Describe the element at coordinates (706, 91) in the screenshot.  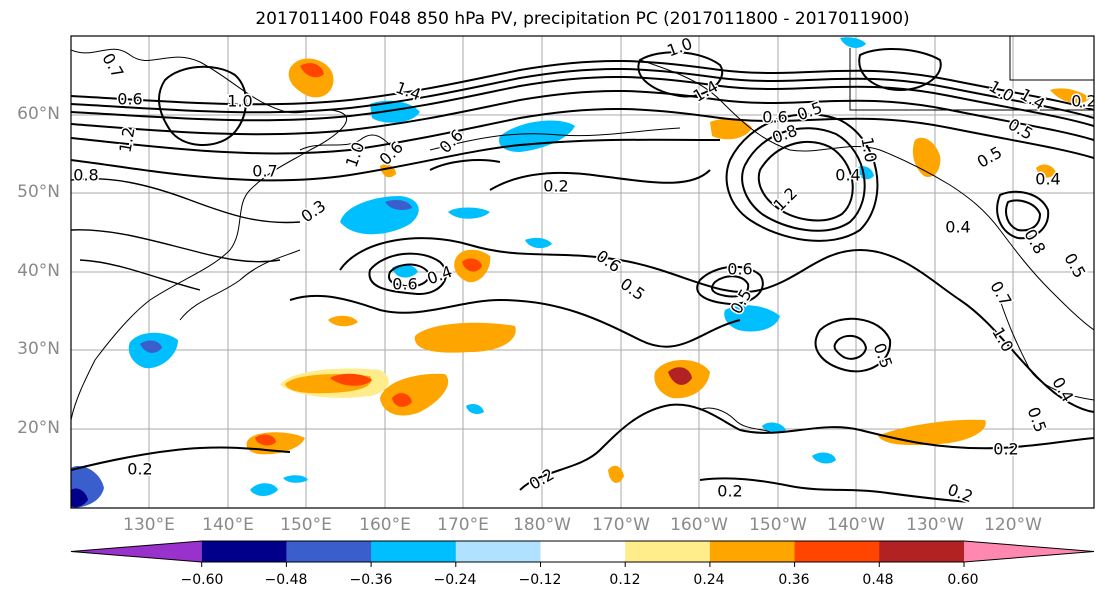
I see `contour-label: 1.4` at that location.